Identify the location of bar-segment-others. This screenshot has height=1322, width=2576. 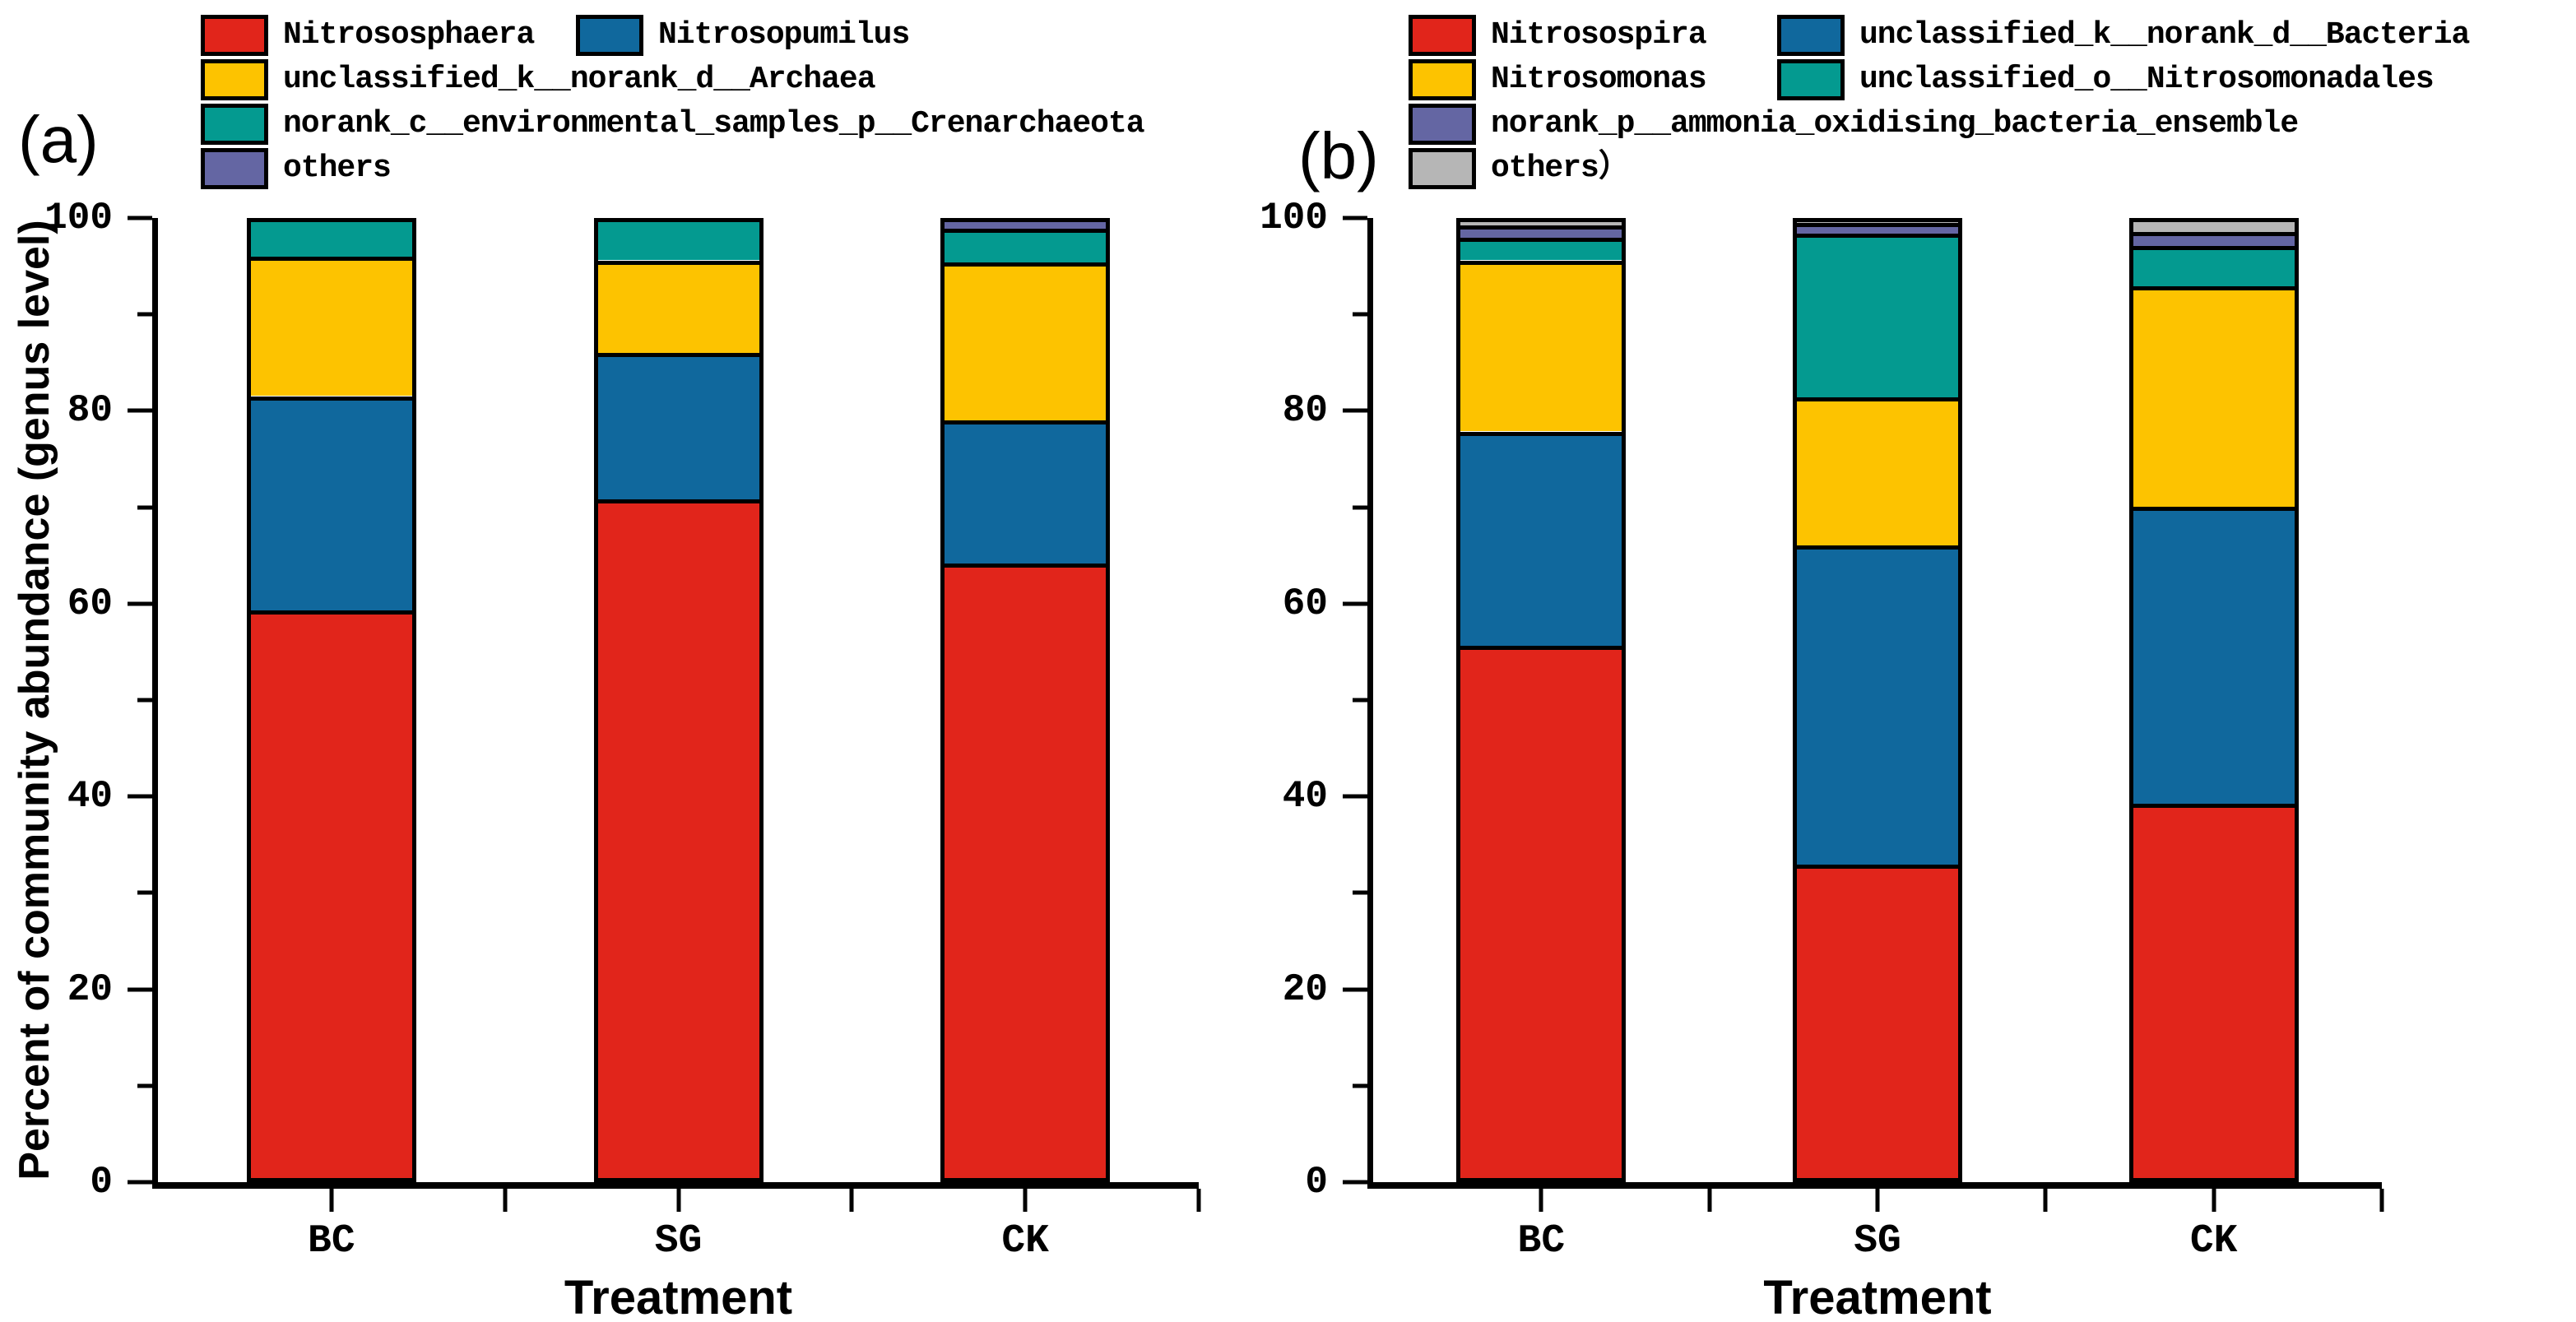
(1026, 226).